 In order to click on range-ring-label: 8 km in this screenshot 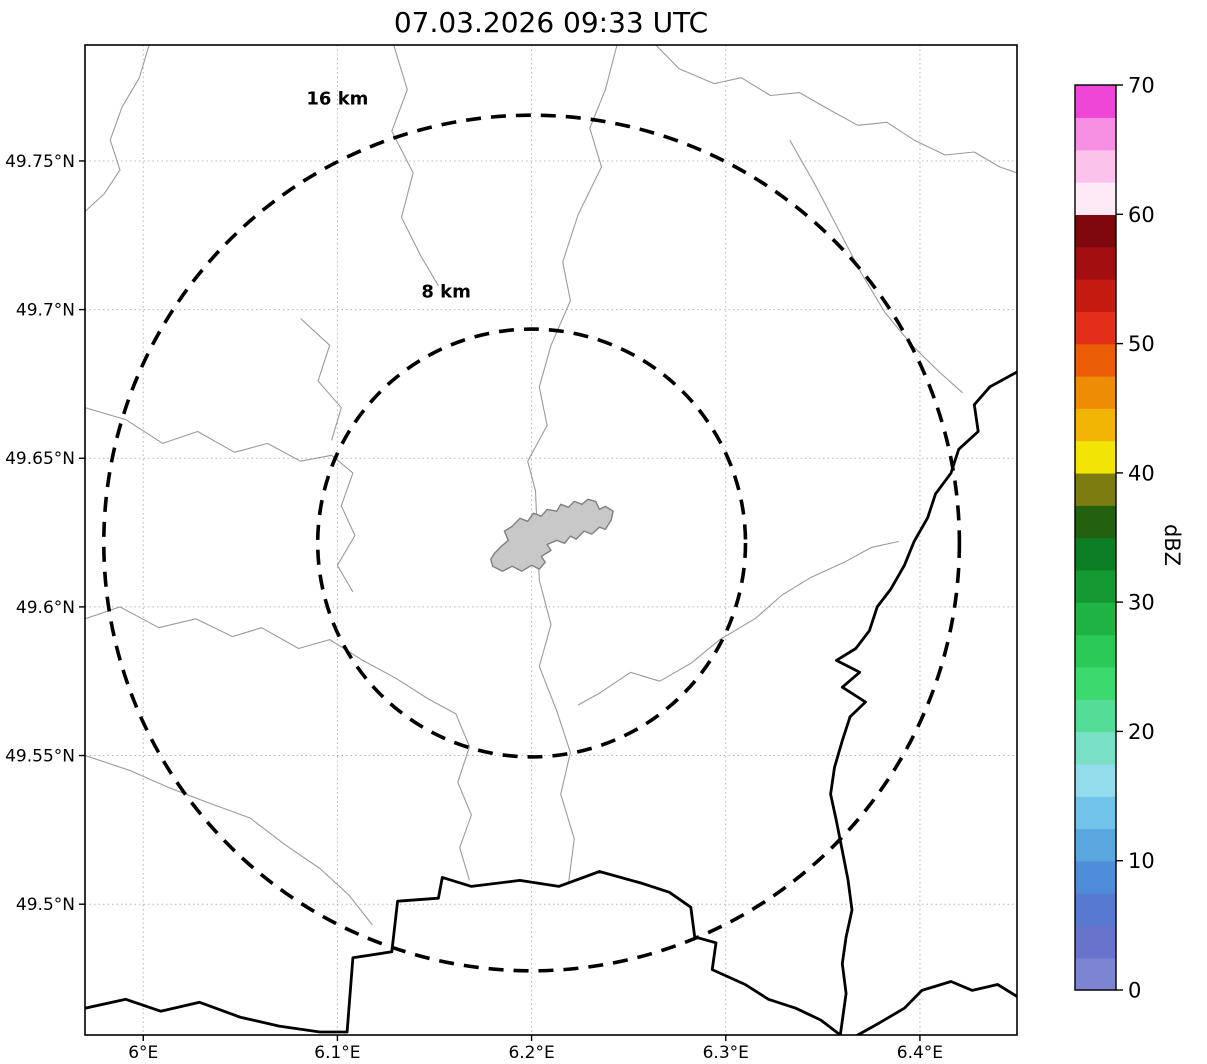, I will do `click(446, 292)`.